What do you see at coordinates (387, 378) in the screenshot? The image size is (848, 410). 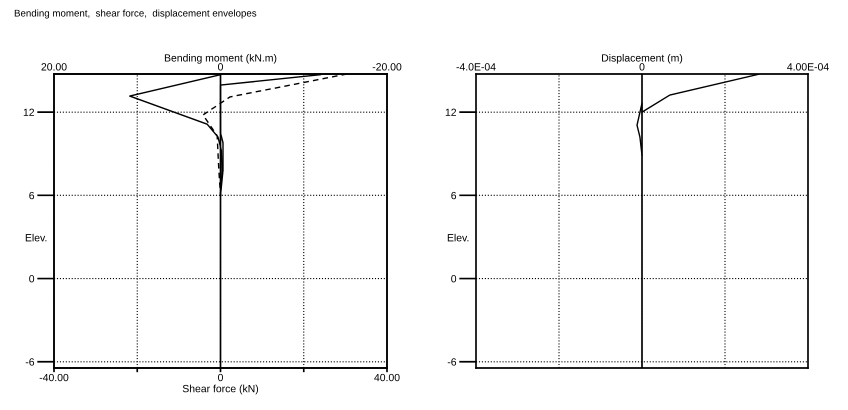 I see `x-tick-label: 40.00` at bounding box center [387, 378].